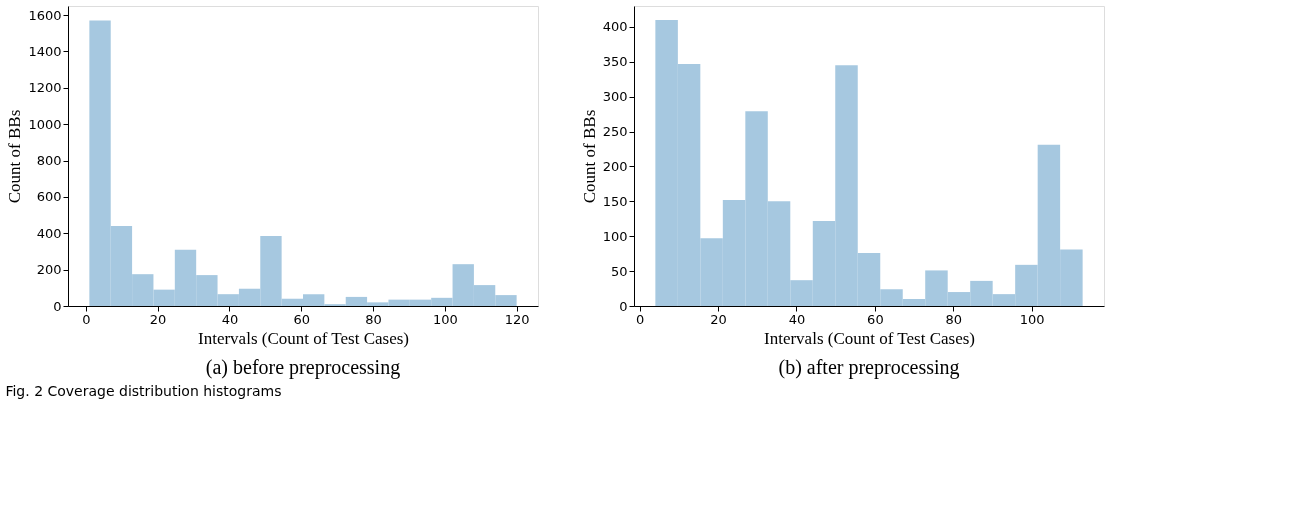  What do you see at coordinates (517, 319) in the screenshot?
I see `x-tick-label: 120` at bounding box center [517, 319].